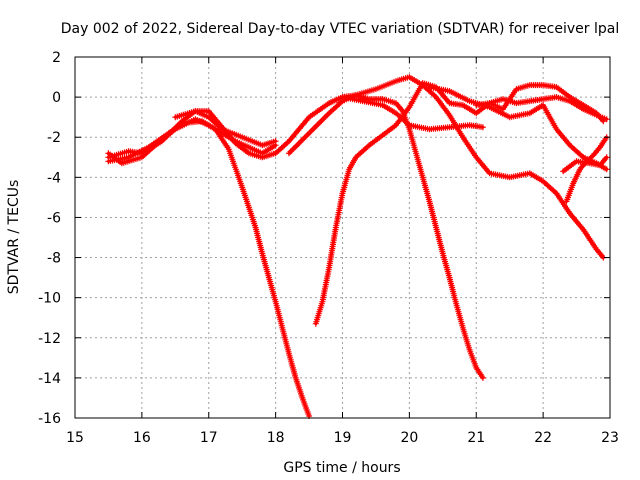 Image resolution: width=640 pixels, height=480 pixels. I want to click on y-tick-label: 2, so click(56, 58).